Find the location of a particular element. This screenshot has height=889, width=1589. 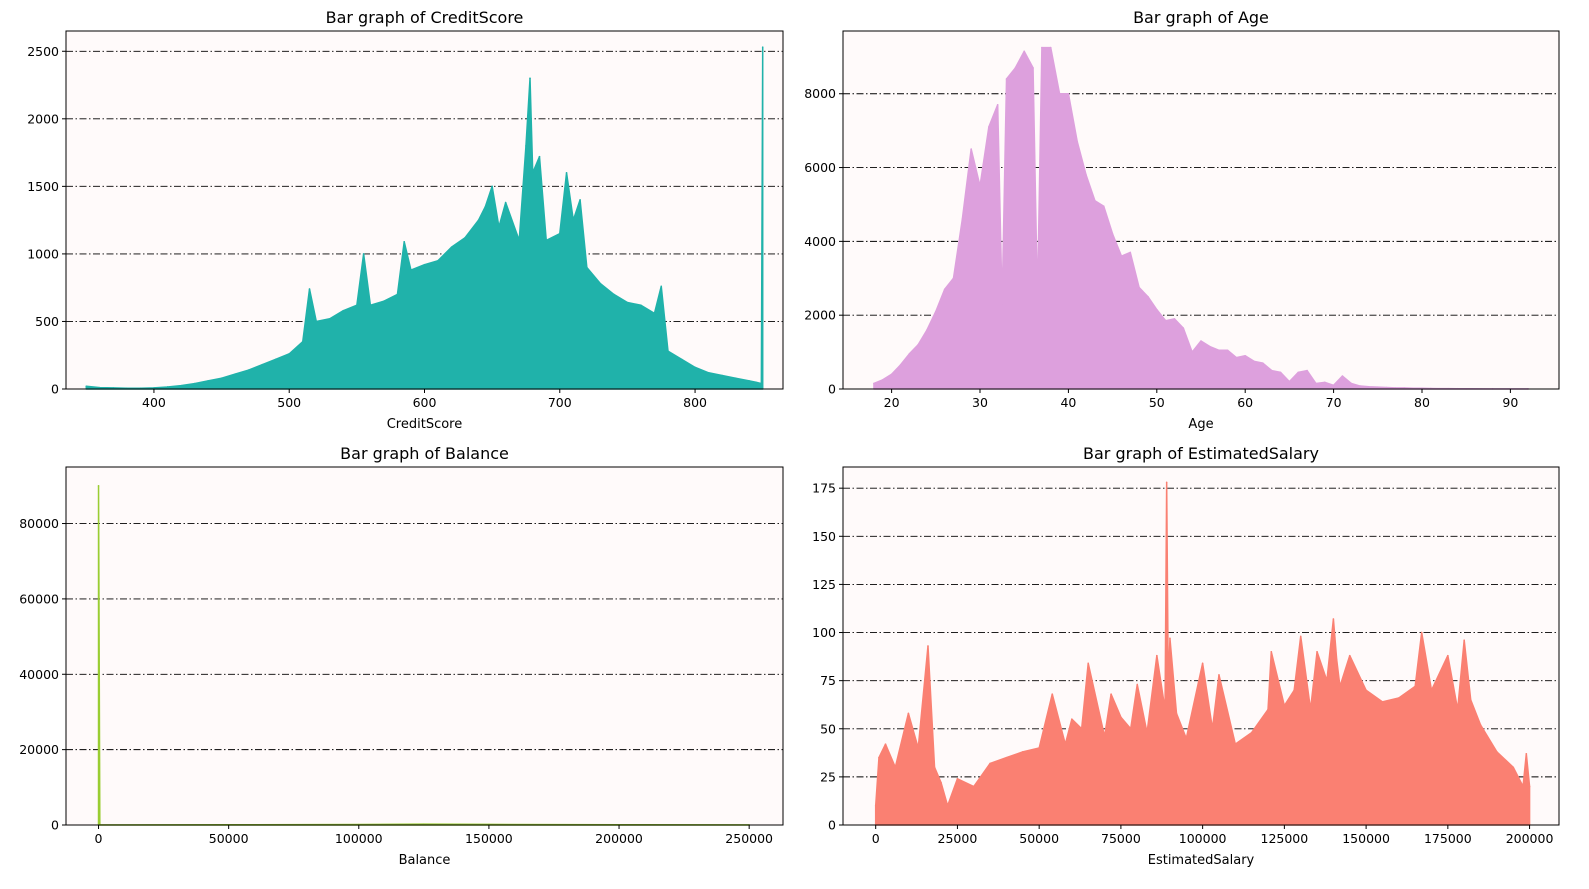

chart-estimatedsalary-x-tick-label: 25000 is located at coordinates (958, 838).